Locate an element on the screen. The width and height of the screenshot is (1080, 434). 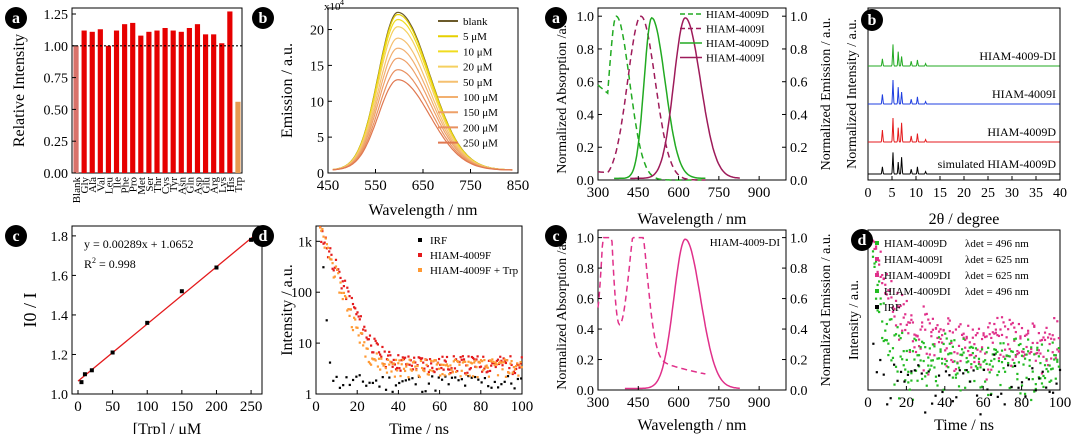
x-tick-label: 900 is located at coordinates (759, 193).